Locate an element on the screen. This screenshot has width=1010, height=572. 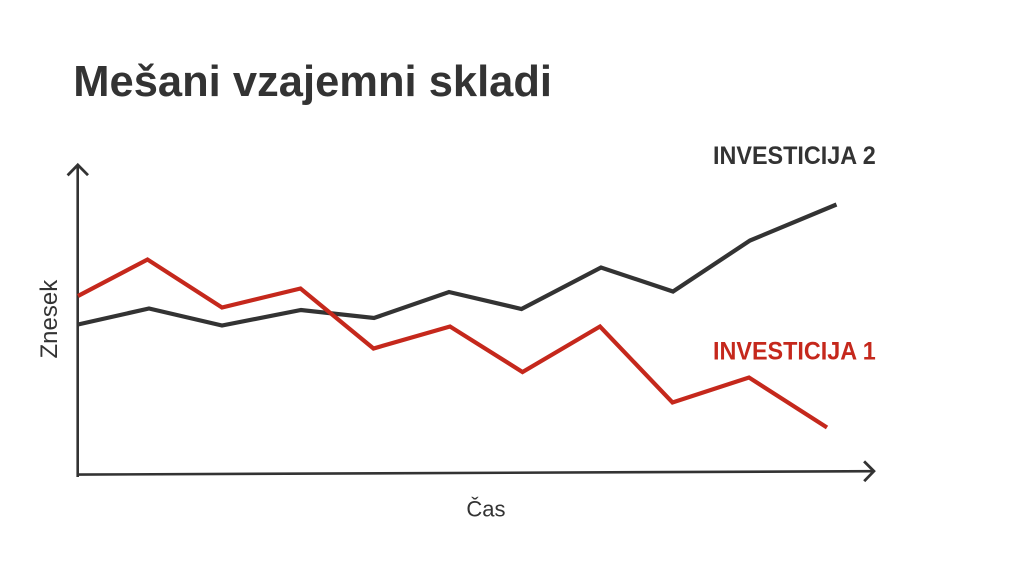
svg-text: Znesek is located at coordinates (49, 319).